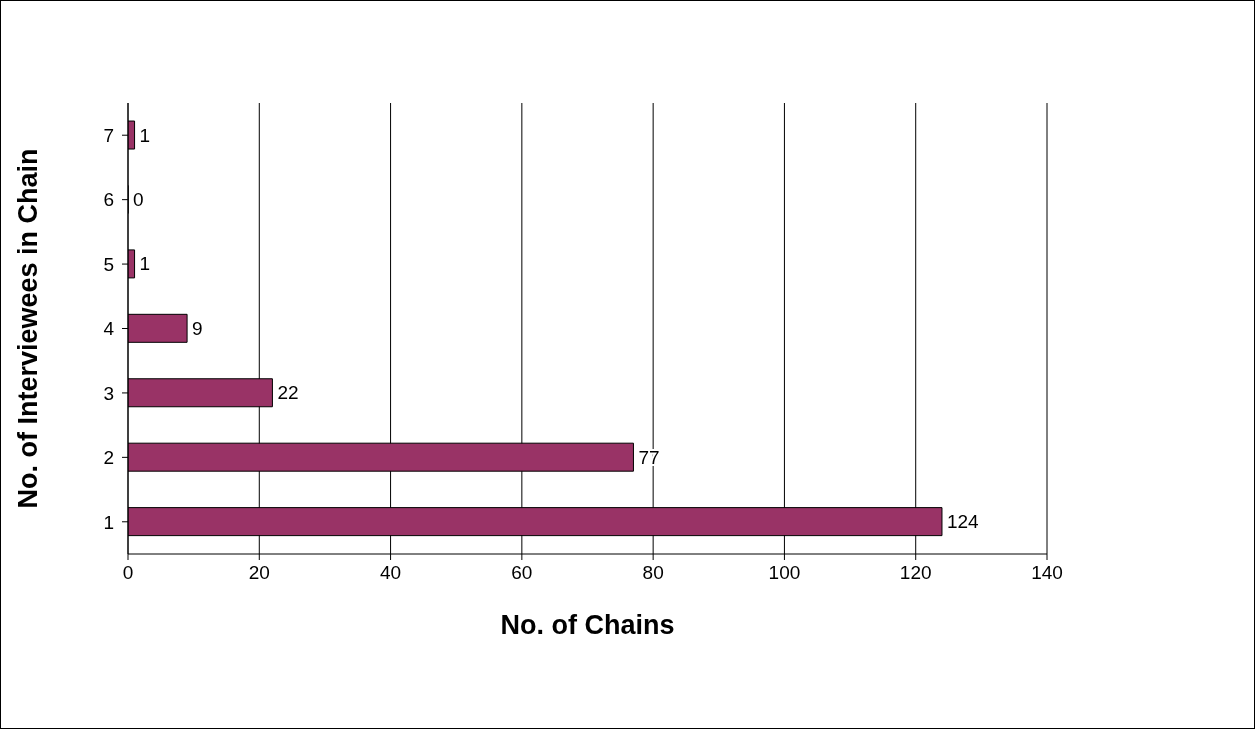 This screenshot has height=729, width=1255. Describe the element at coordinates (108, 264) in the screenshot. I see `y-tick-label: 5` at that location.